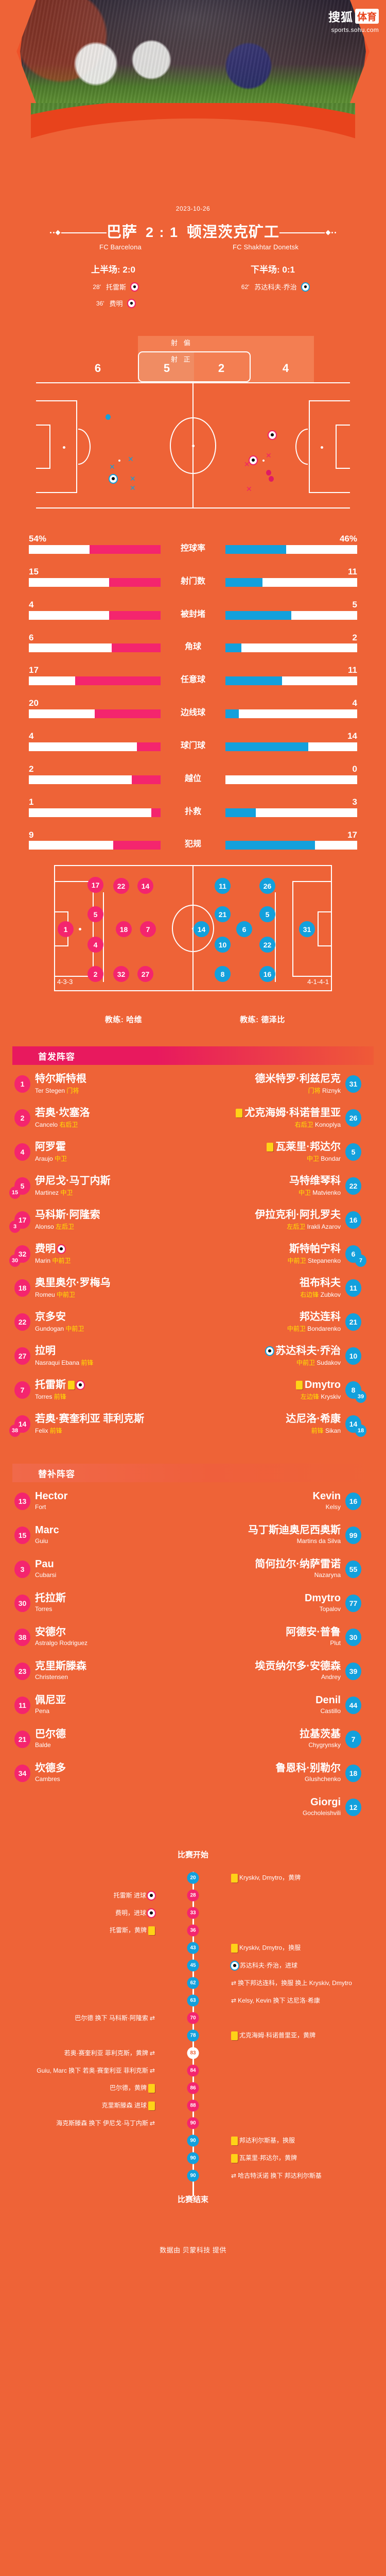  Describe the element at coordinates (98, 1538) in the screenshot. I see `lineup-cell: 15 Marc Guiu` at that location.